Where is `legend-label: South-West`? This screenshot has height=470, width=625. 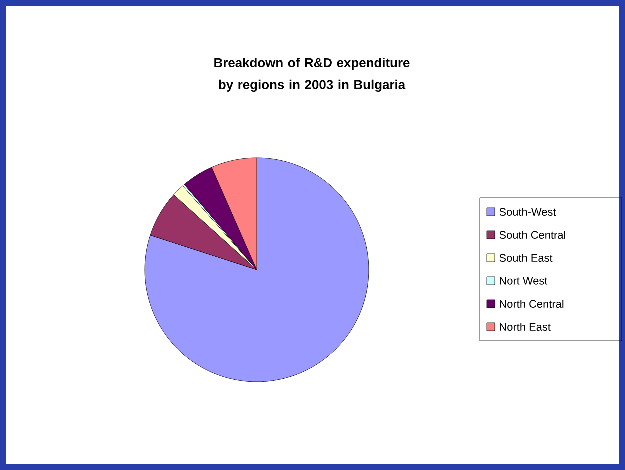
legend-label: South-West is located at coordinates (528, 212).